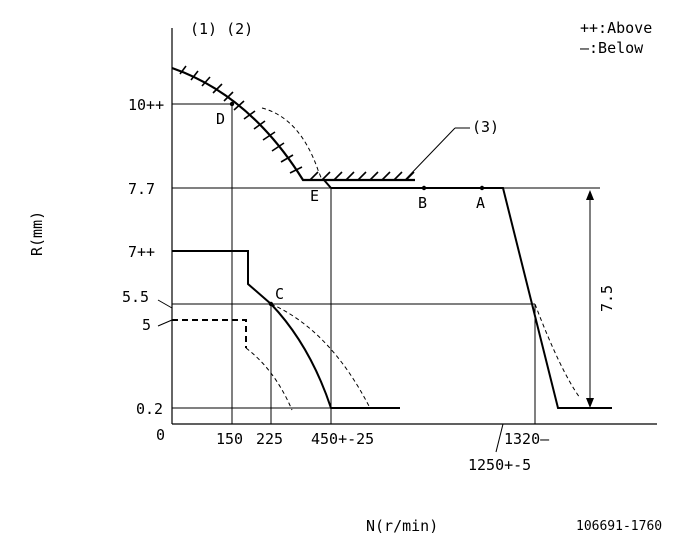 The height and width of the screenshot is (549, 685). Describe the element at coordinates (527, 439) in the screenshot. I see `x-tick-1320: 1320—` at that location.